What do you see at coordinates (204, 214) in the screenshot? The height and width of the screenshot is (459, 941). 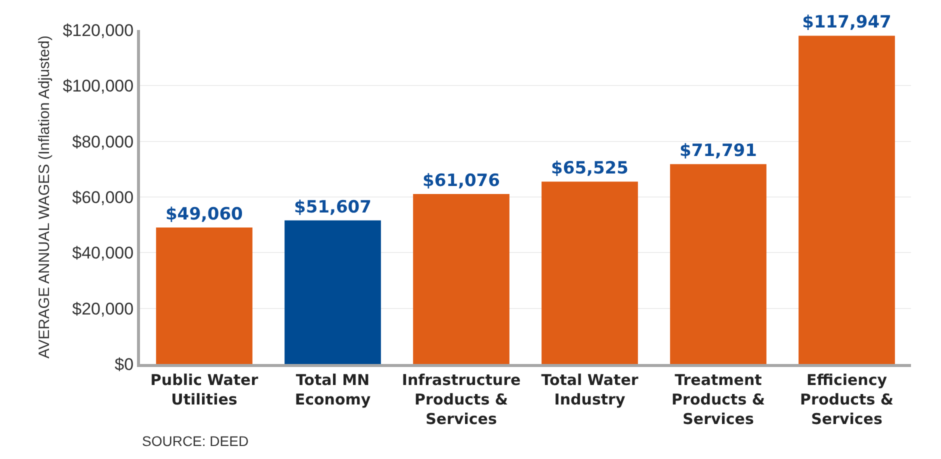 I see `data-label: $49,060` at bounding box center [204, 214].